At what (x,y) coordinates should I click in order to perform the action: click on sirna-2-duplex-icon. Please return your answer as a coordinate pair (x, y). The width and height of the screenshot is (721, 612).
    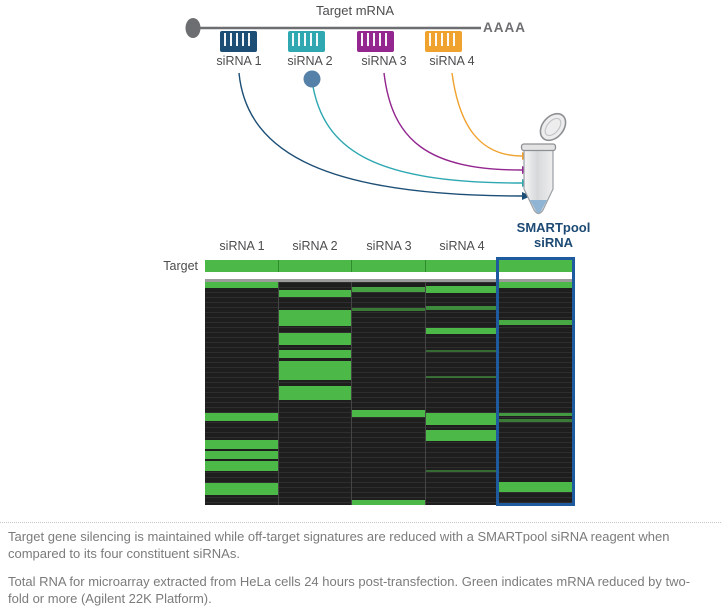
    Looking at the image, I should click on (306, 41).